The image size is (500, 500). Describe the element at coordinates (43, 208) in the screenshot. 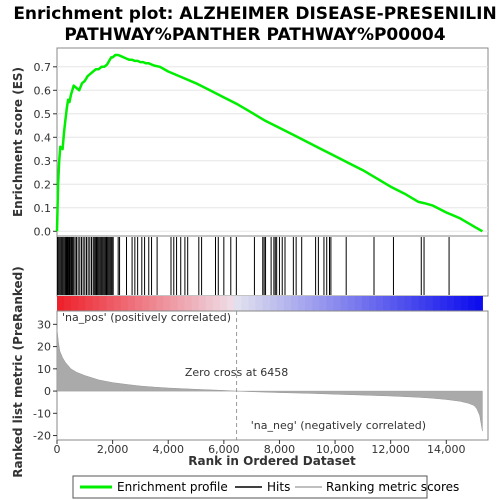

I see `es-y-tick-label: 0.1` at that location.